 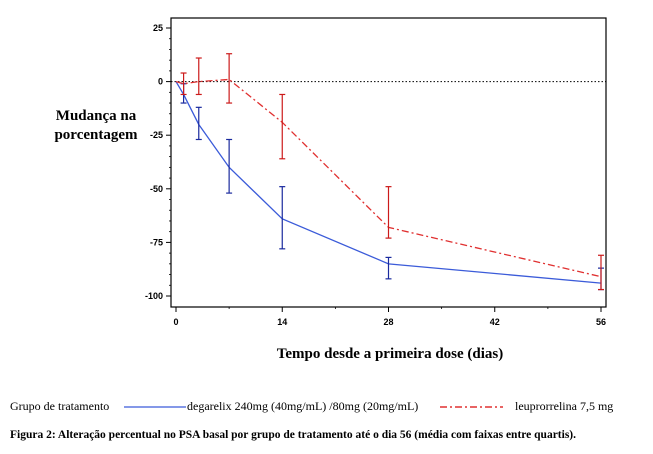 I want to click on y-tick-label: -75, so click(x=156, y=242).